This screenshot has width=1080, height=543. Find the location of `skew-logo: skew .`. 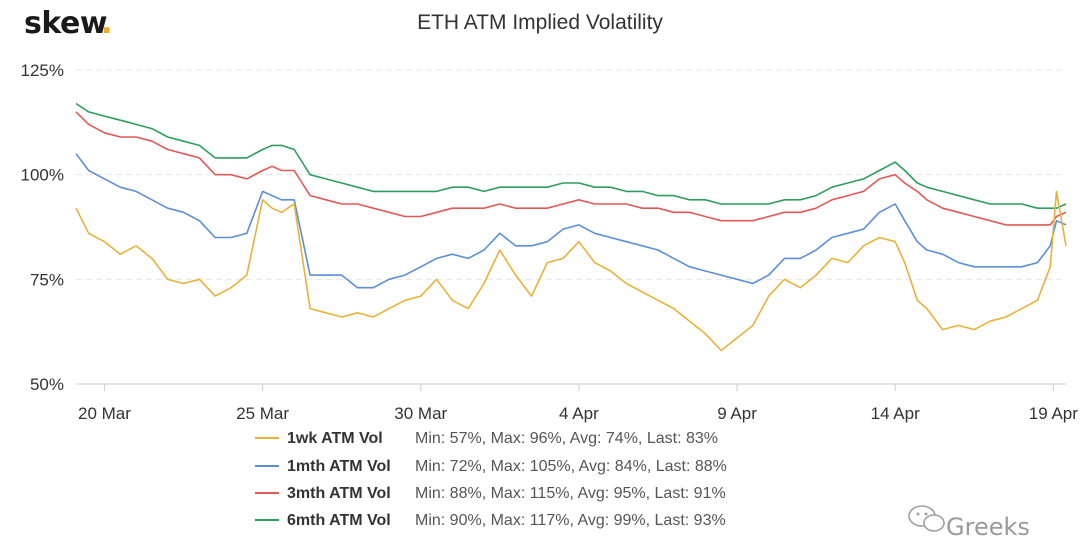

skew-logo: skew . is located at coordinates (68, 23).